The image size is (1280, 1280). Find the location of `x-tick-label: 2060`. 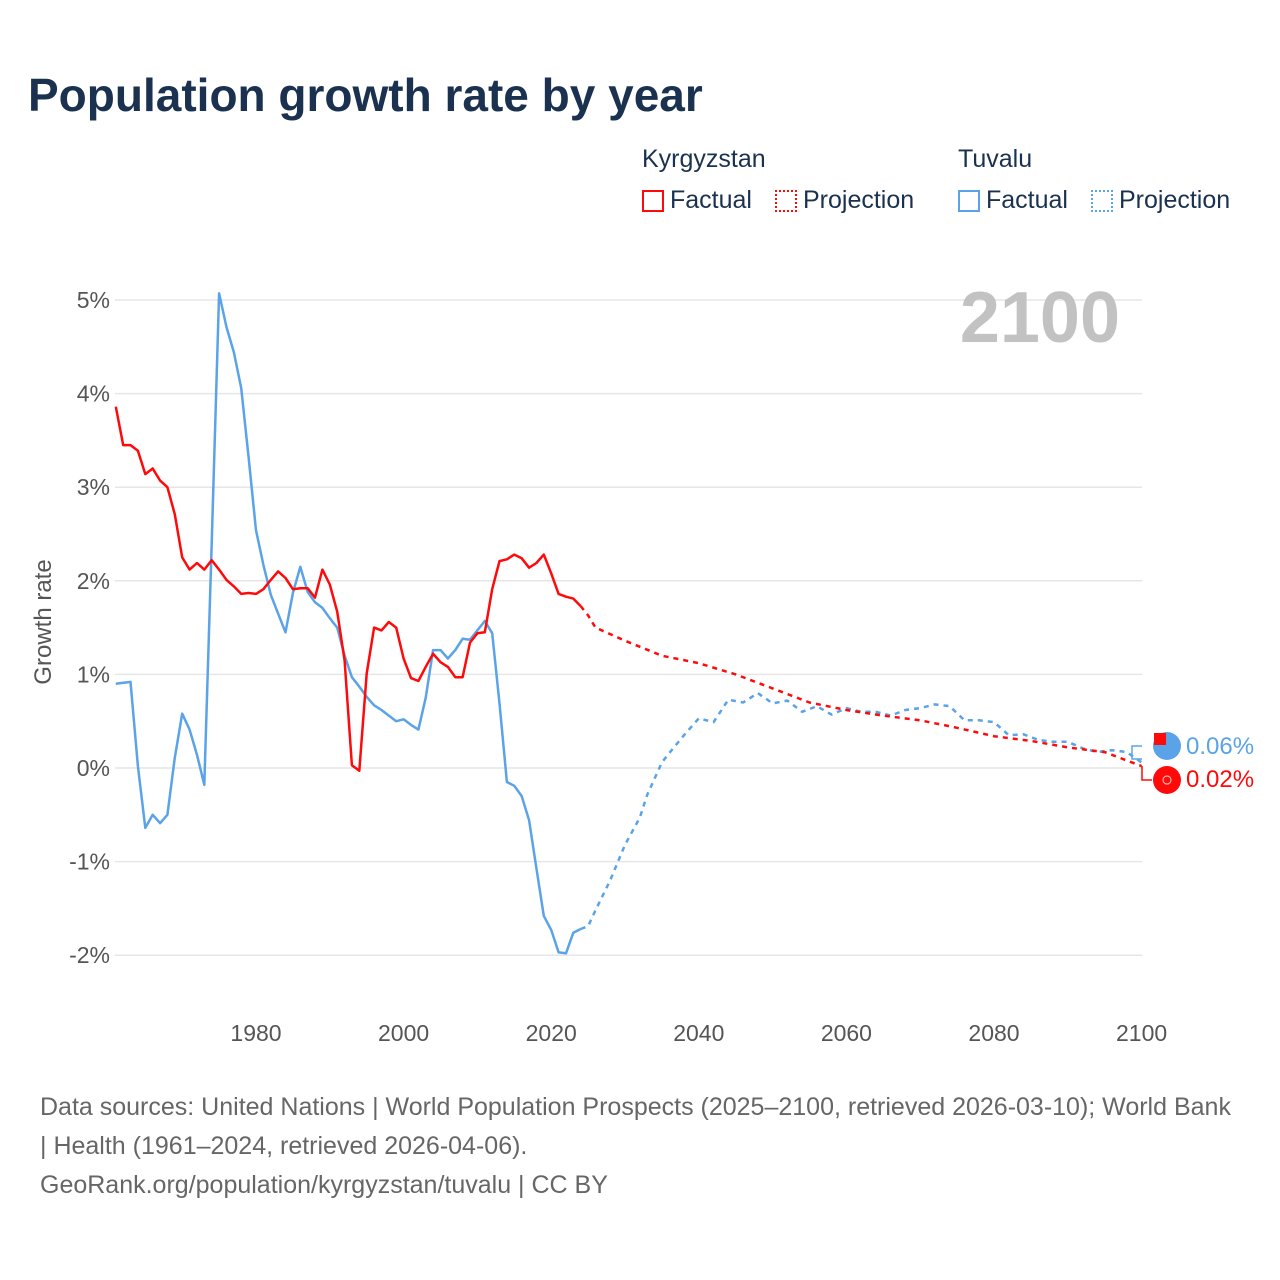

x-tick-label: 2060 is located at coordinates (846, 1033).